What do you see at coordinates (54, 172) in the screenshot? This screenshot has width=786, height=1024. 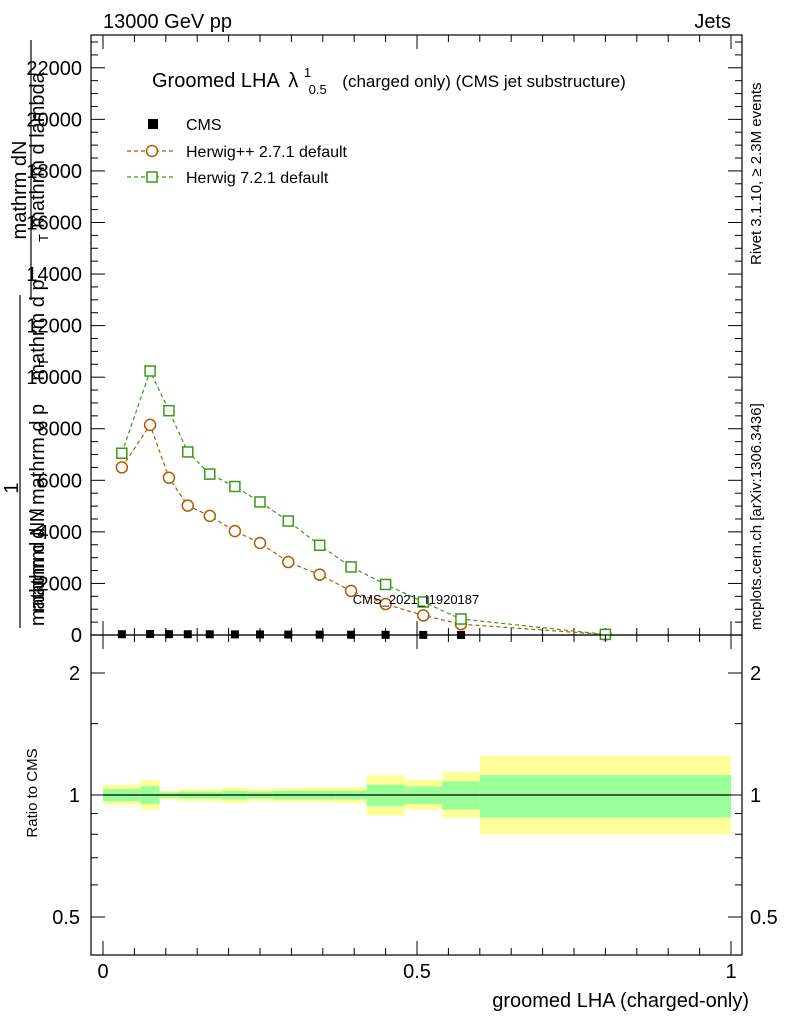 I see `main-y-tick-label: 18000` at bounding box center [54, 172].